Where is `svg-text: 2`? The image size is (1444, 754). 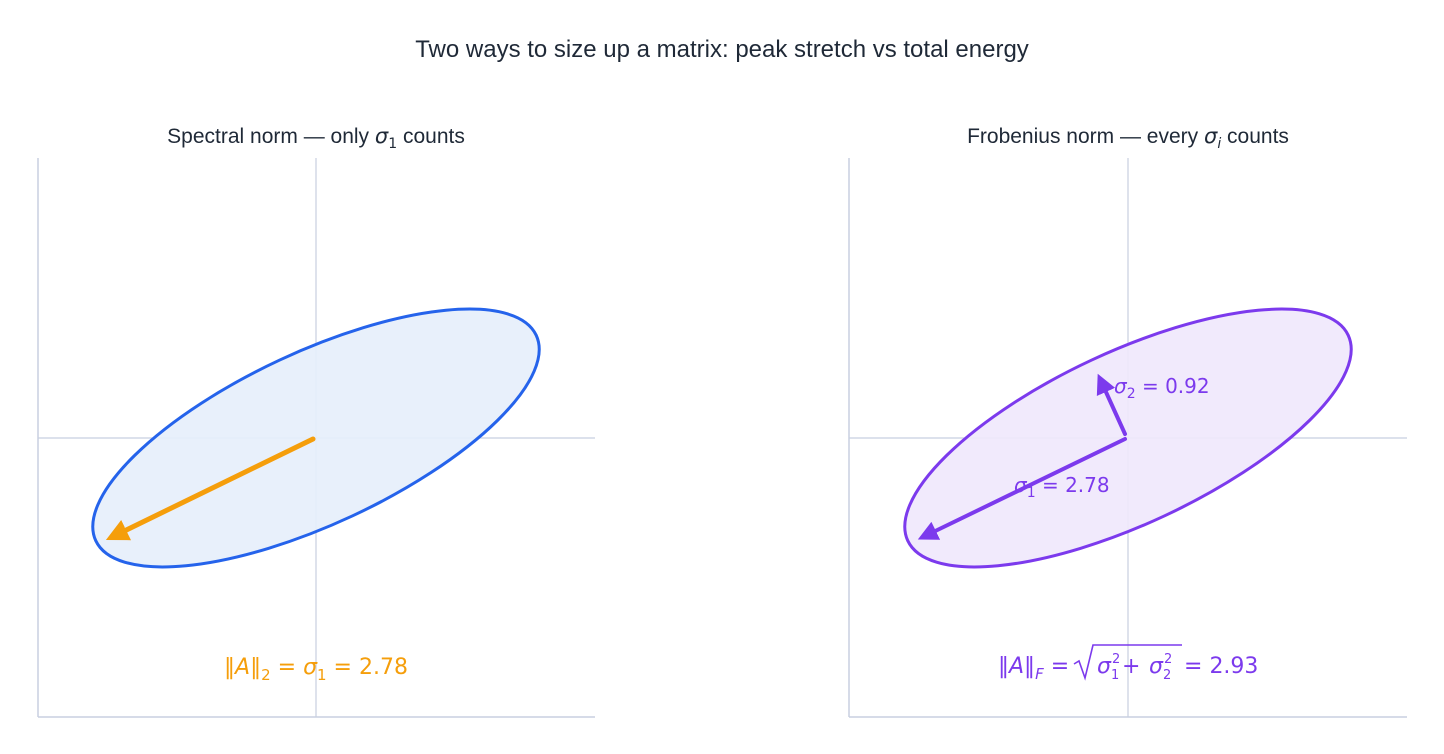
svg-text: 2 is located at coordinates (1167, 675).